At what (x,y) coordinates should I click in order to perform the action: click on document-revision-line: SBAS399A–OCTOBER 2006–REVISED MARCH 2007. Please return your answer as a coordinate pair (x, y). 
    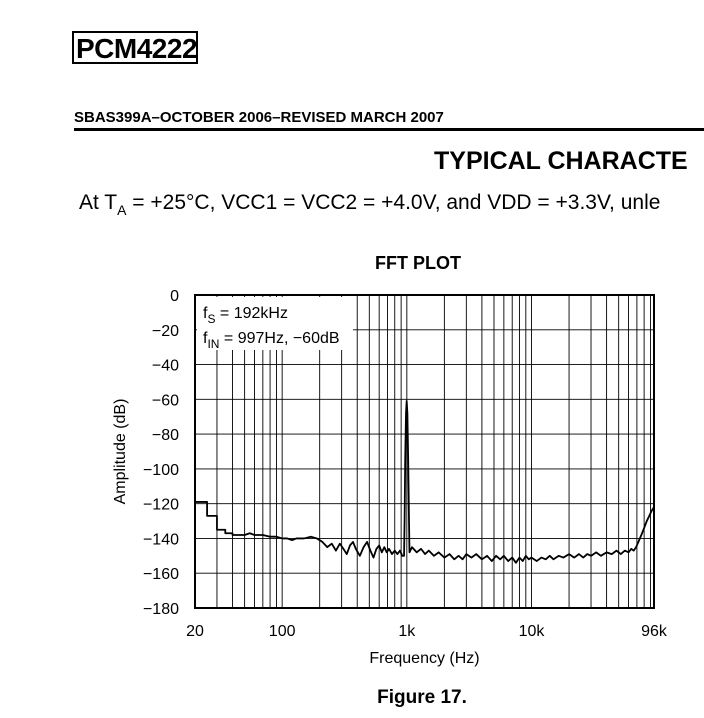
    Looking at the image, I should click on (259, 117).